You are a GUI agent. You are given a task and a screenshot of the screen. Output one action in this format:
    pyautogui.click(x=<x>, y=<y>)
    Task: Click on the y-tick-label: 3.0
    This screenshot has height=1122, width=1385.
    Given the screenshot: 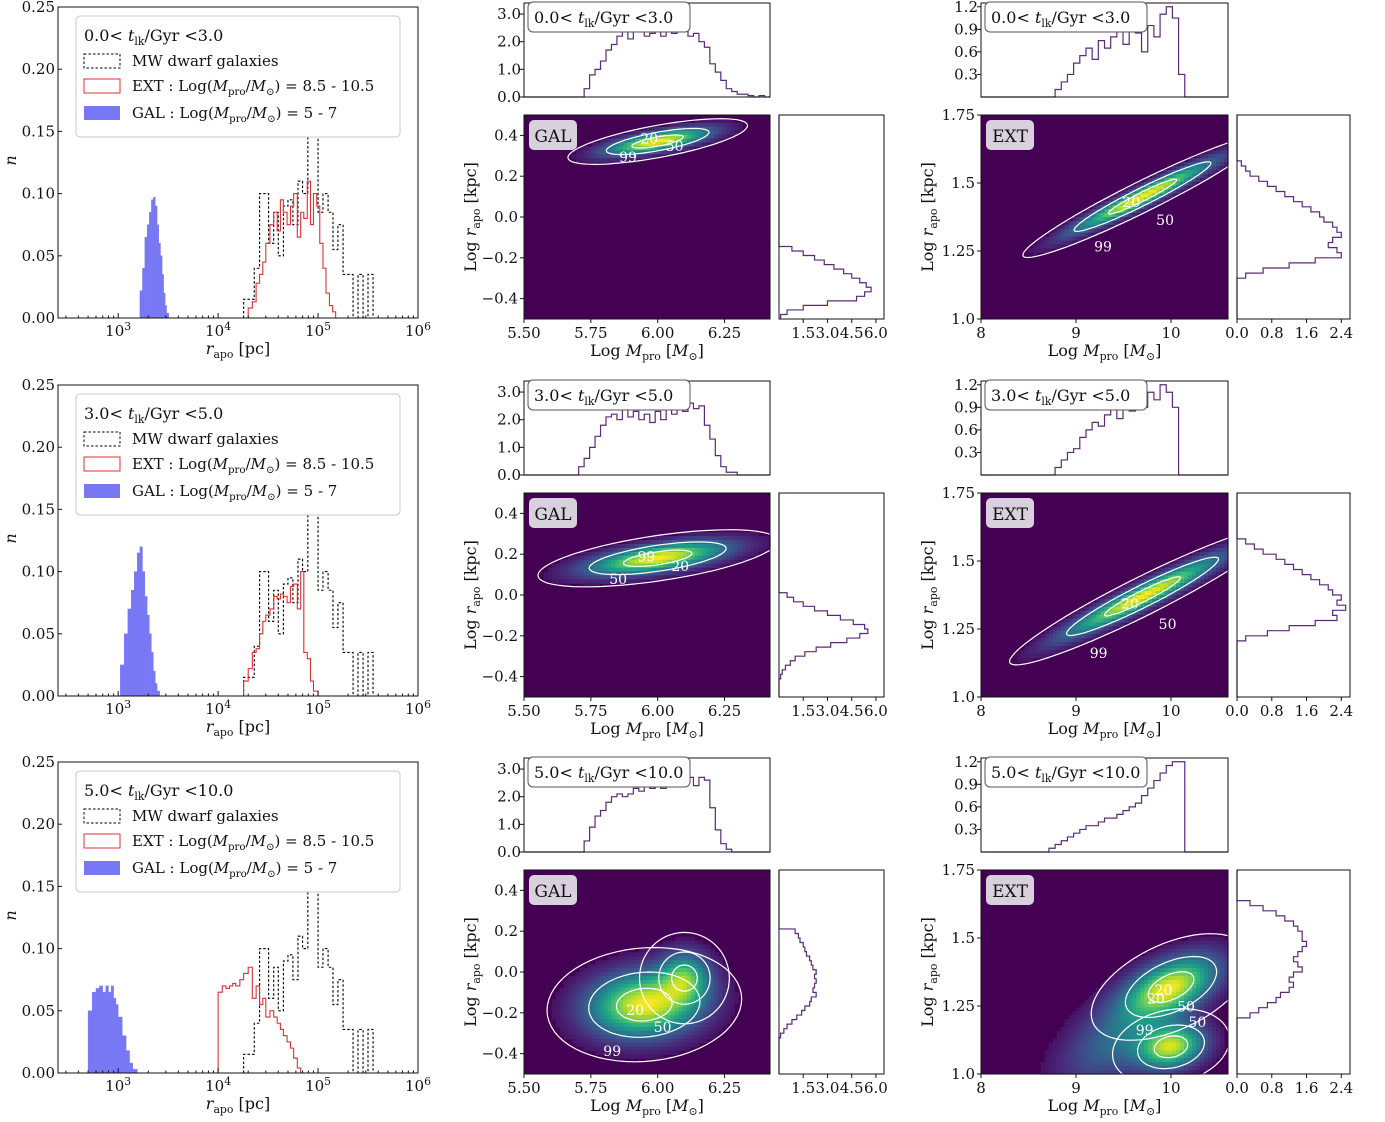 What is the action you would take?
    pyautogui.click(x=509, y=392)
    